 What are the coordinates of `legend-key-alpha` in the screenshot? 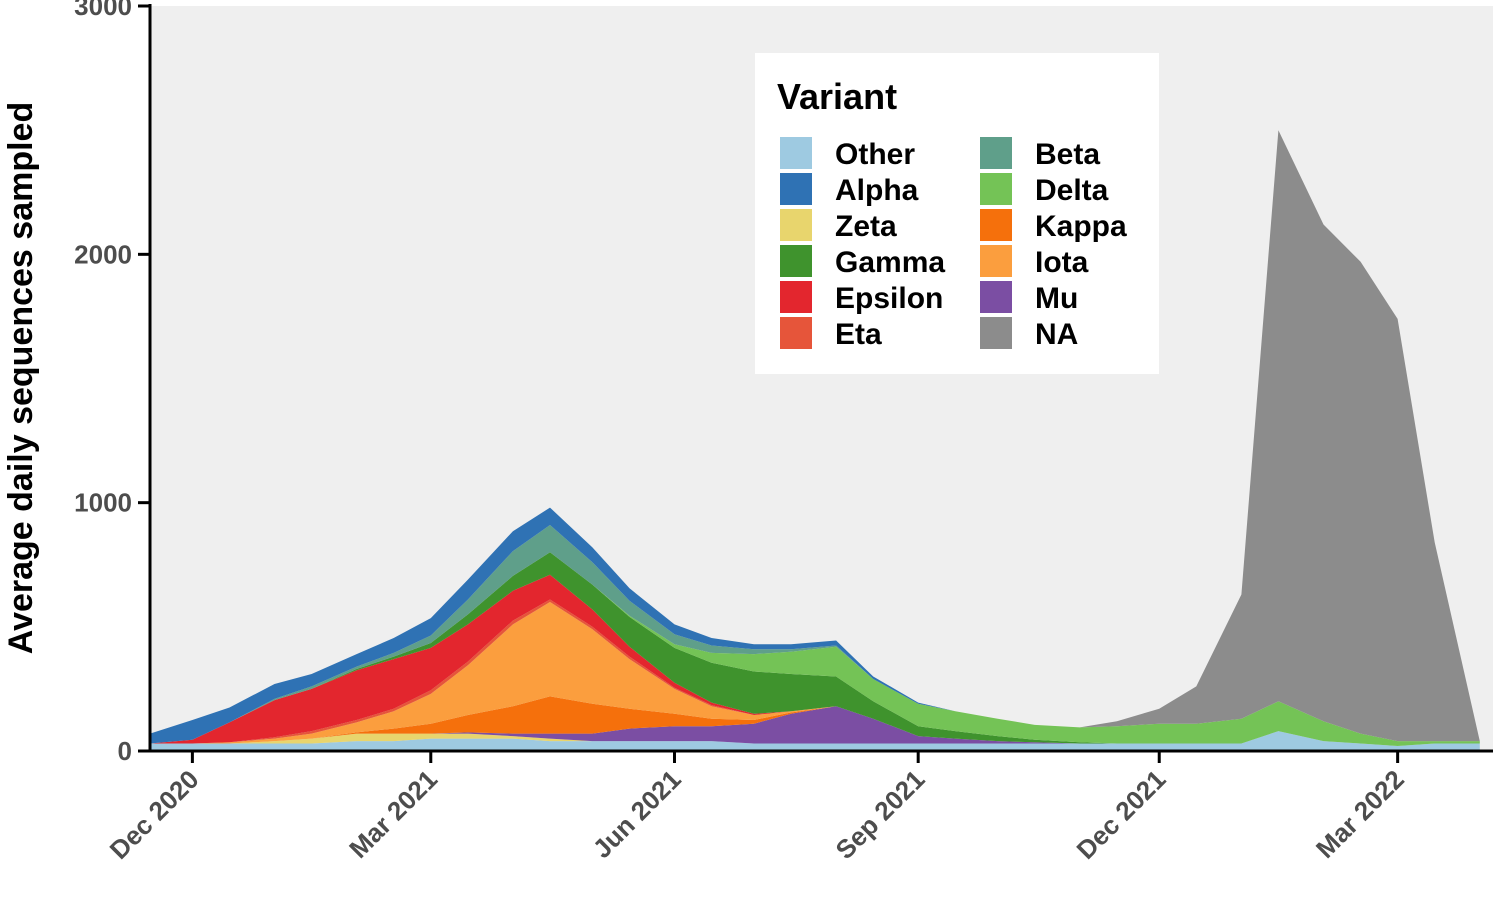 It's located at (796, 189).